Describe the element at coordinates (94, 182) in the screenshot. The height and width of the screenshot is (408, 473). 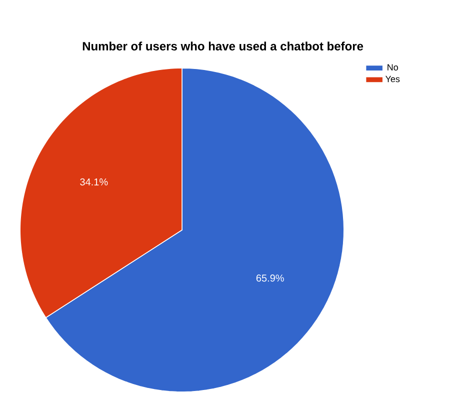
I see `data-label: 34.1%` at that location.